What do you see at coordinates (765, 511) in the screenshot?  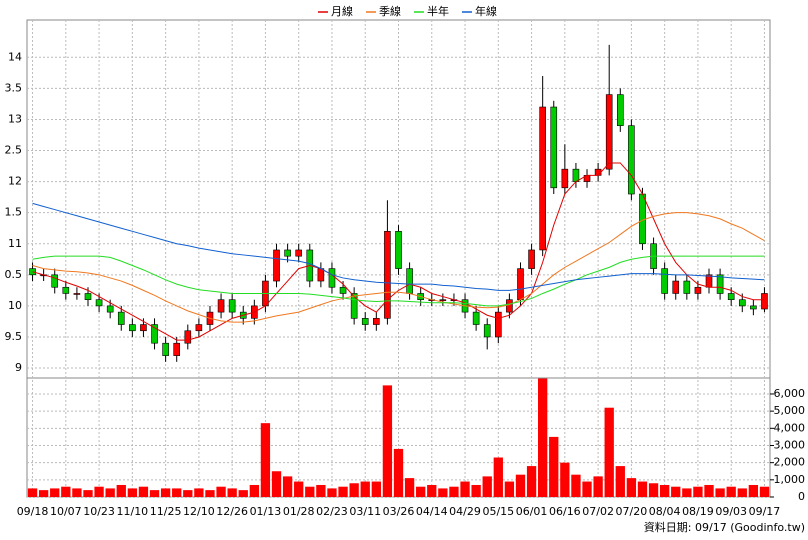 I see `x-tick-label: 09/17` at bounding box center [765, 511].